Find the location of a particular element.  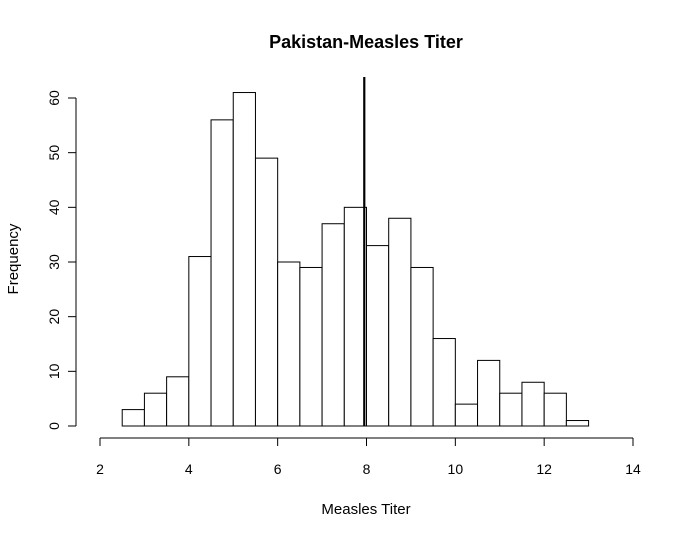

x-tick-label-3: 8 is located at coordinates (367, 469).